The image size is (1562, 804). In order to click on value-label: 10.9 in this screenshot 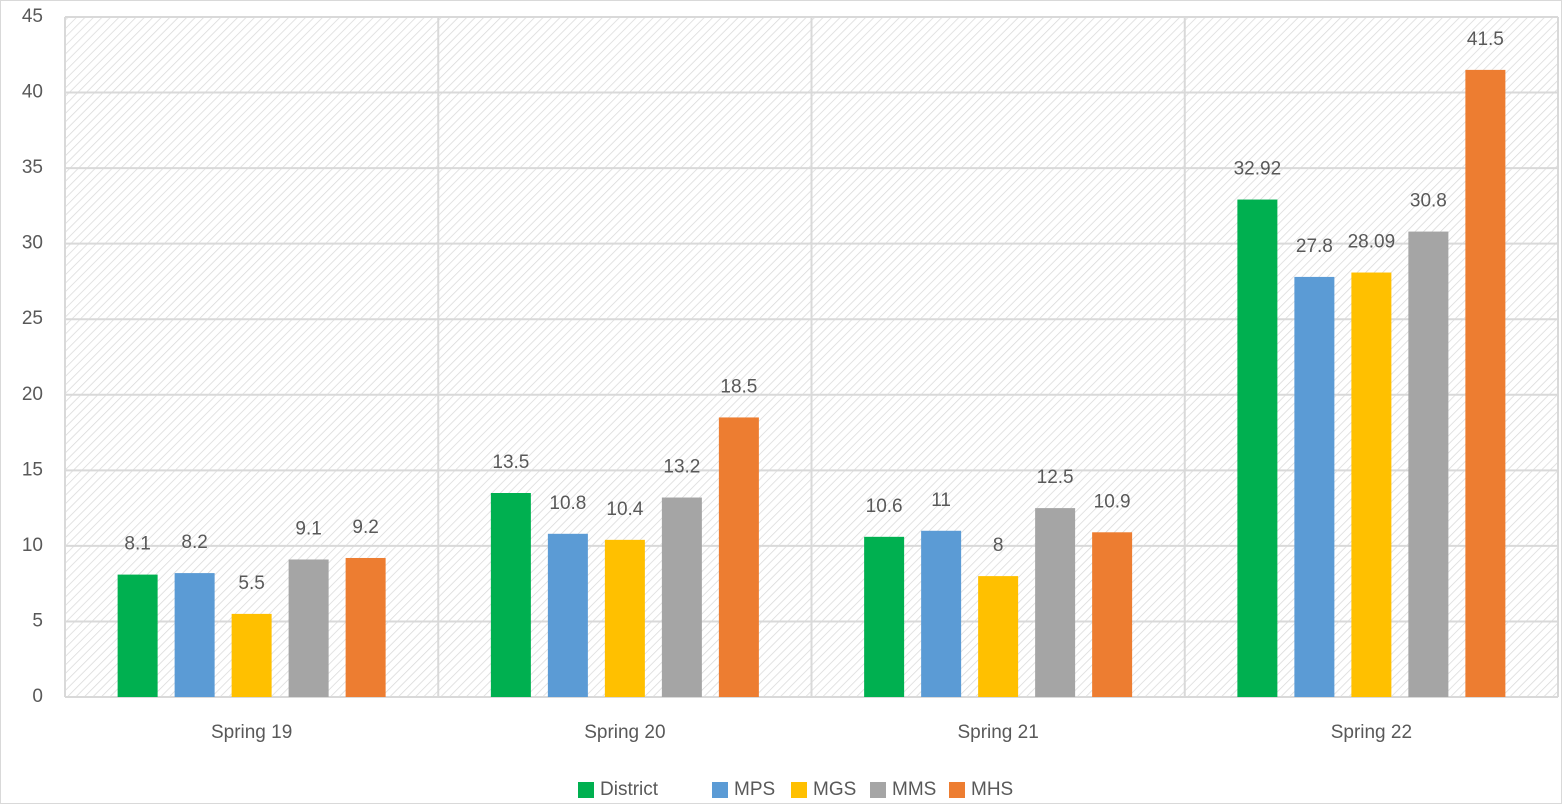, I will do `click(1112, 501)`.